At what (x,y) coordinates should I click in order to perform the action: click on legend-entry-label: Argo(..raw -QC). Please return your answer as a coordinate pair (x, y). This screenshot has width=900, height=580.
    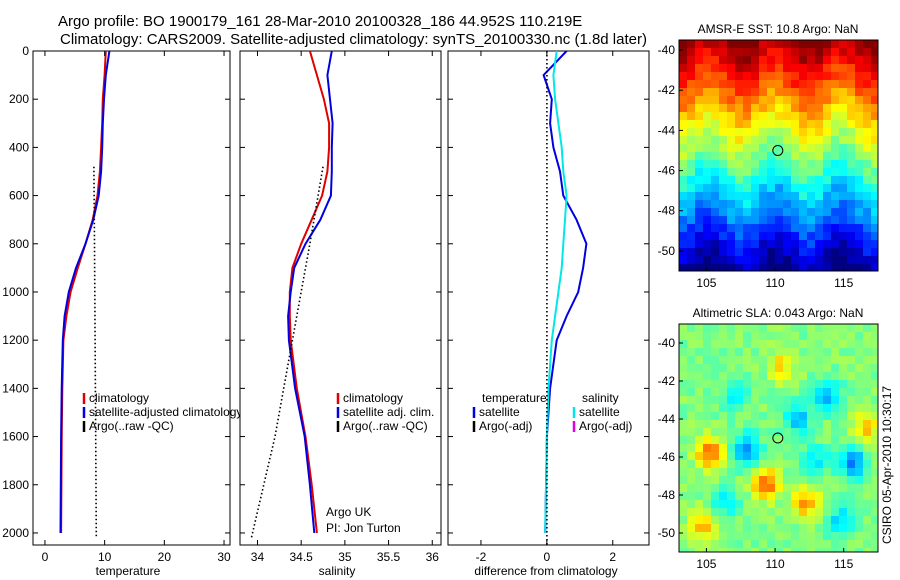
    Looking at the image, I should click on (385, 426).